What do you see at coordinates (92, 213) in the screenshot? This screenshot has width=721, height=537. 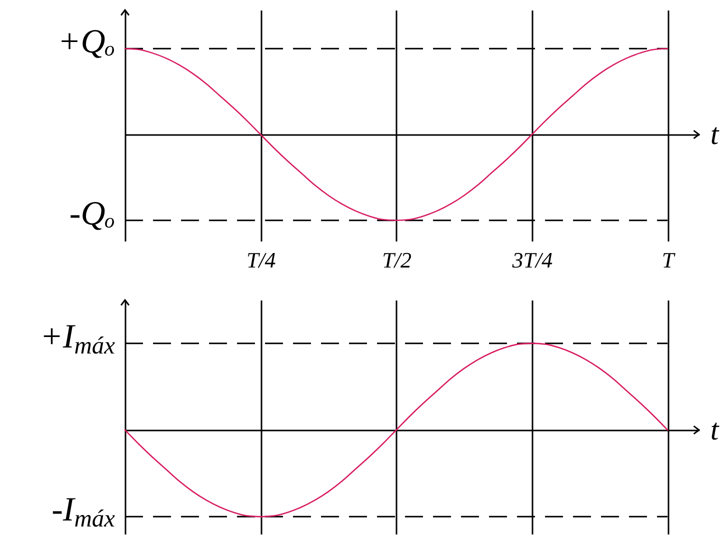 I see `ref-line-label: -Qₒ` at bounding box center [92, 213].